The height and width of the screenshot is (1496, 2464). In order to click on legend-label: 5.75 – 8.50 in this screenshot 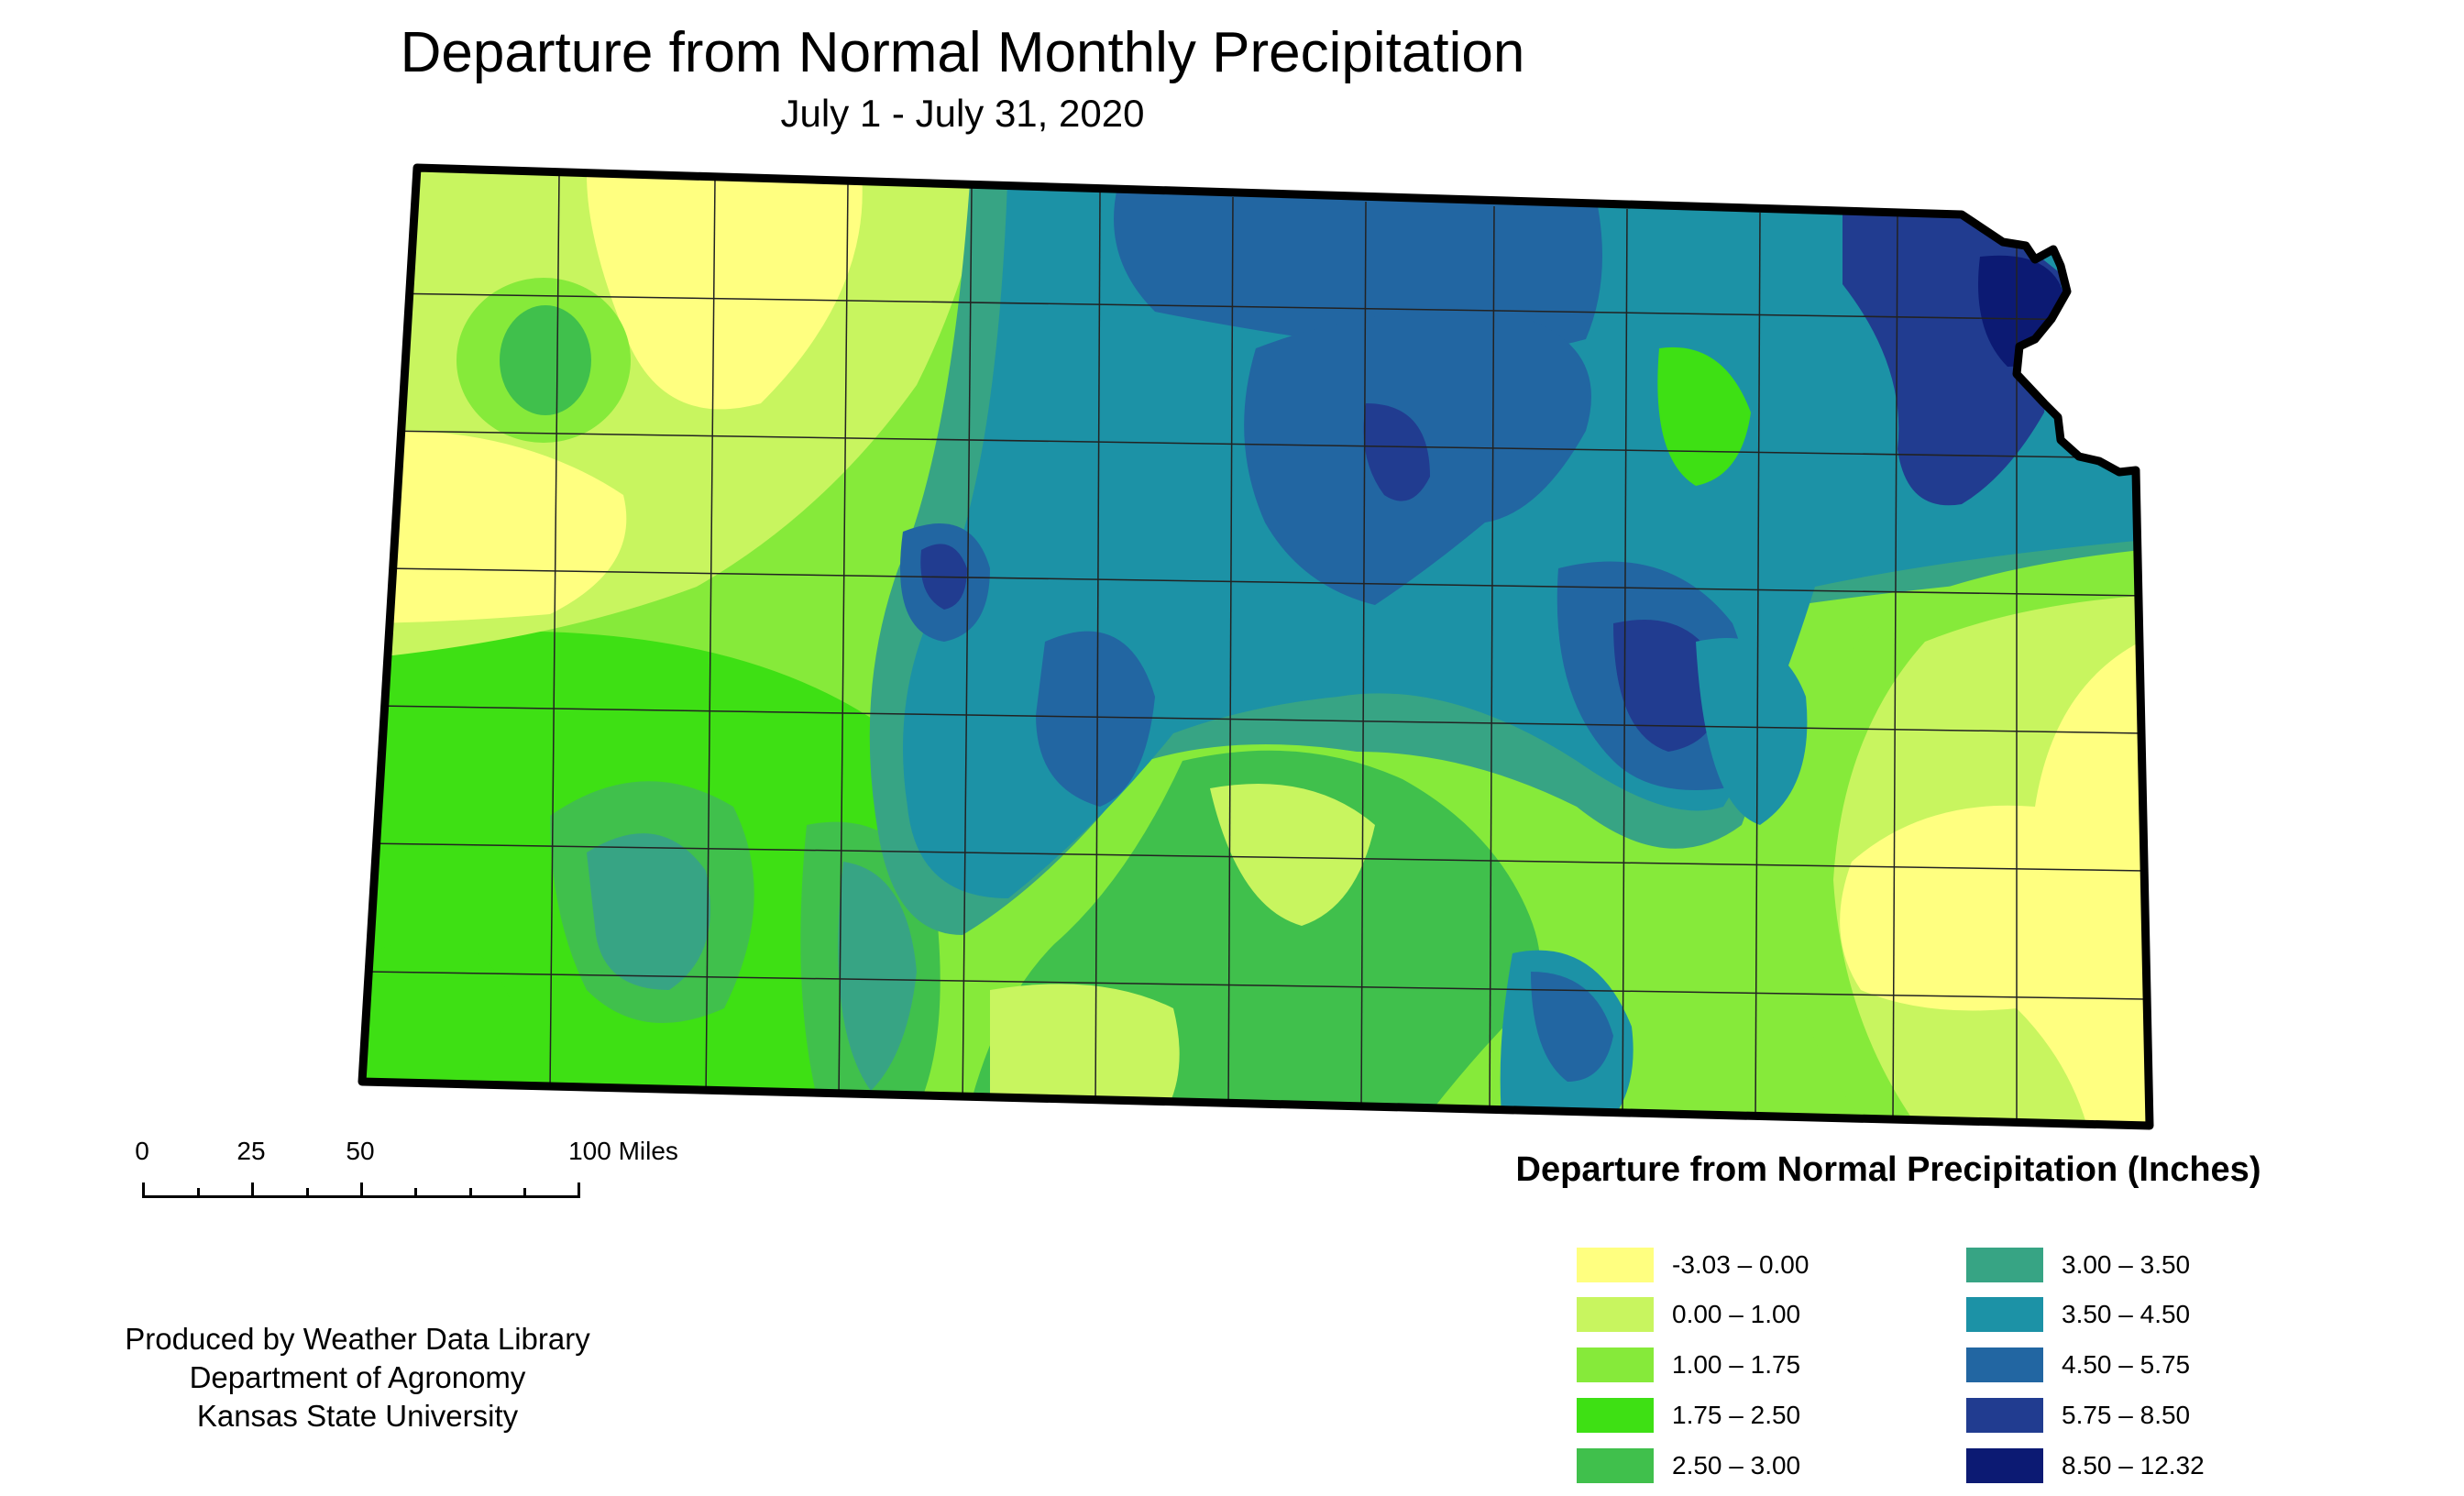, I will do `click(2126, 1415)`.